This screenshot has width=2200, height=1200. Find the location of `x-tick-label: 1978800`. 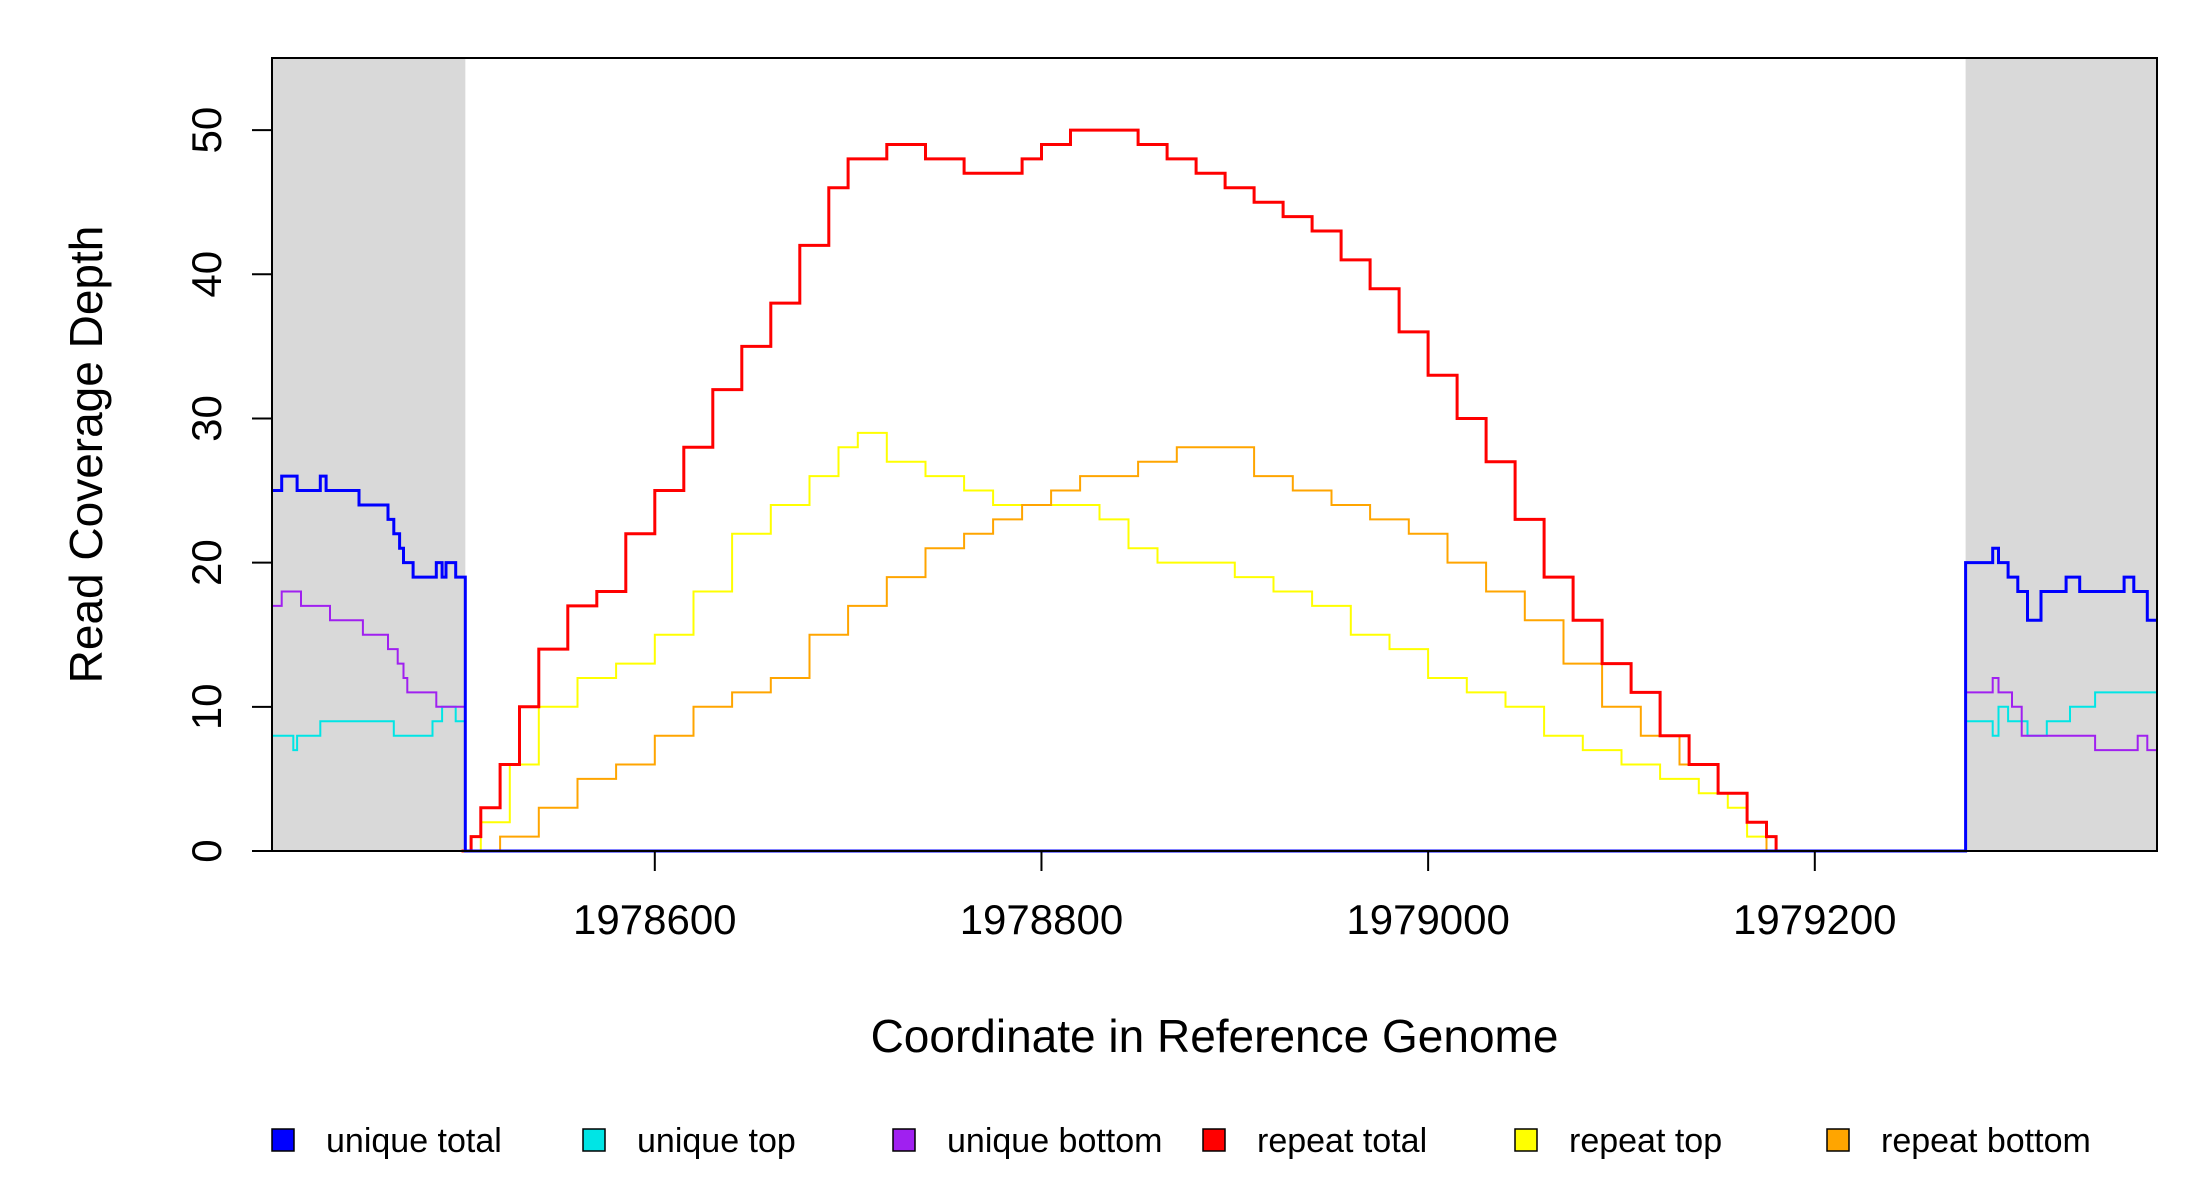

x-tick-label: 1978800 is located at coordinates (1042, 919).